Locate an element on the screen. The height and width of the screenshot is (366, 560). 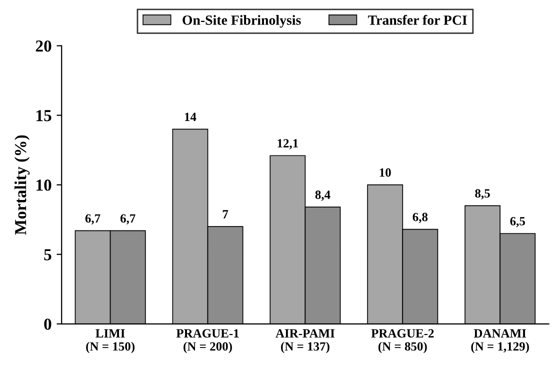
legend-label: Transfer for PCI is located at coordinates (417, 19).